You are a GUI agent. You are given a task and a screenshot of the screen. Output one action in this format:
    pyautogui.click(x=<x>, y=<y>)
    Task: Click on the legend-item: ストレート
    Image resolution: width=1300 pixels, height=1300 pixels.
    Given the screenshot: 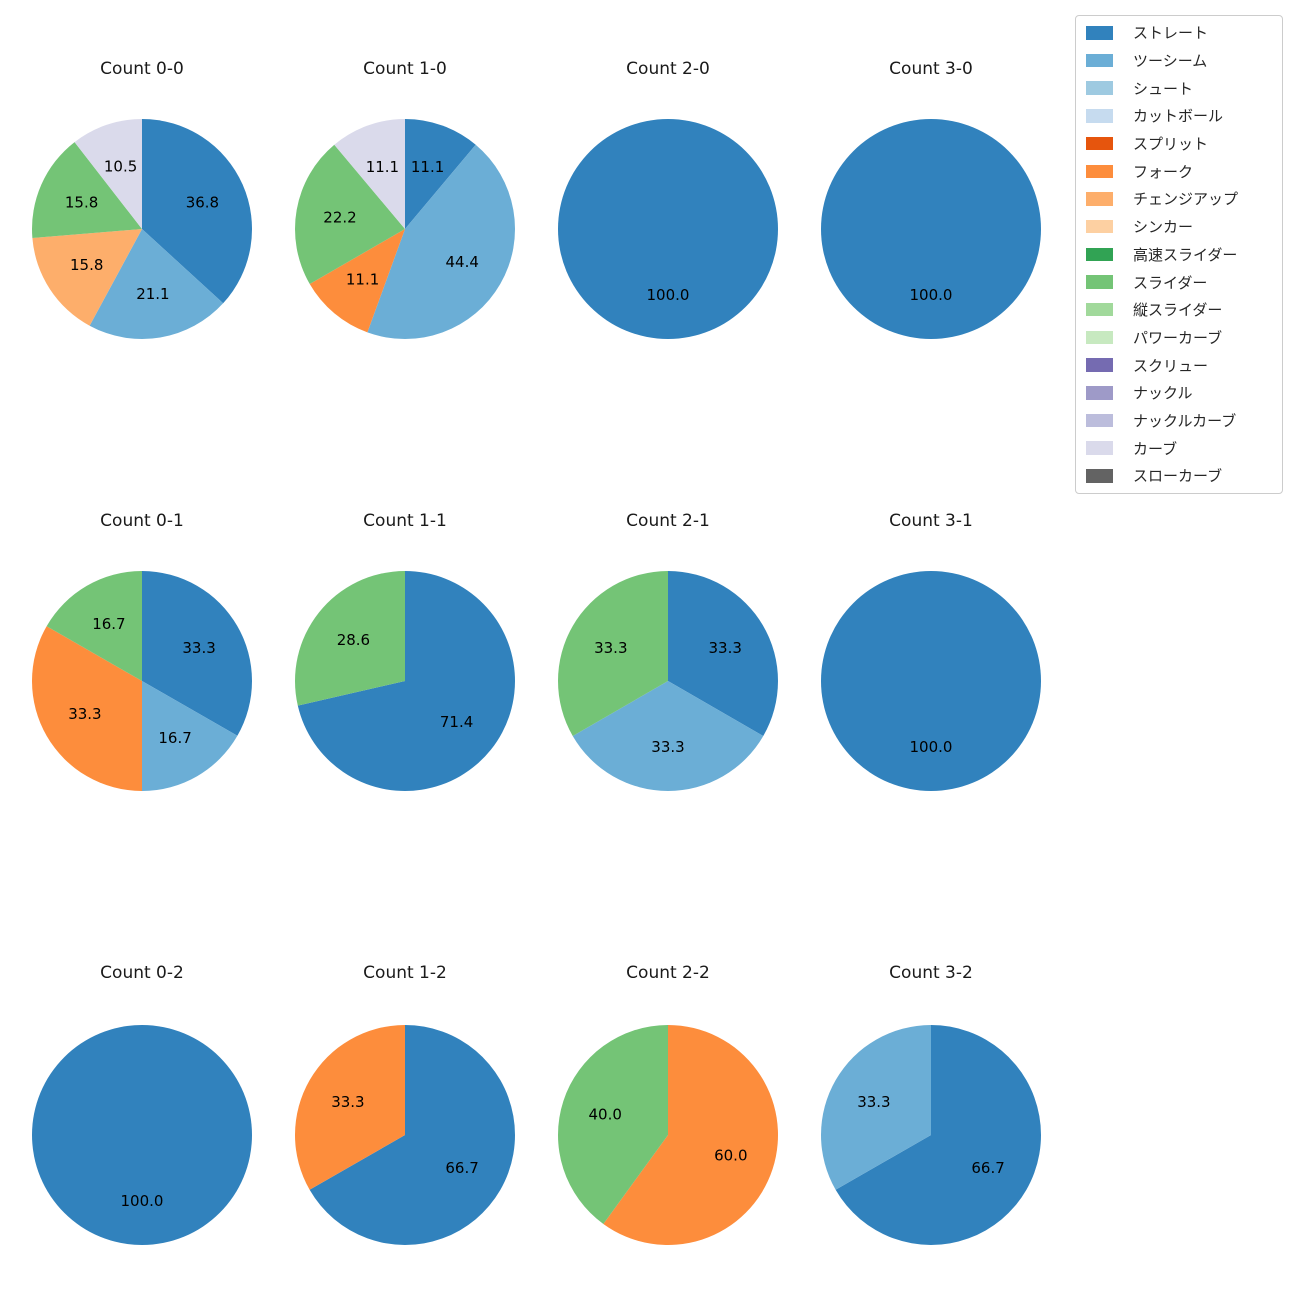 What is the action you would take?
    pyautogui.click(x=1184, y=33)
    